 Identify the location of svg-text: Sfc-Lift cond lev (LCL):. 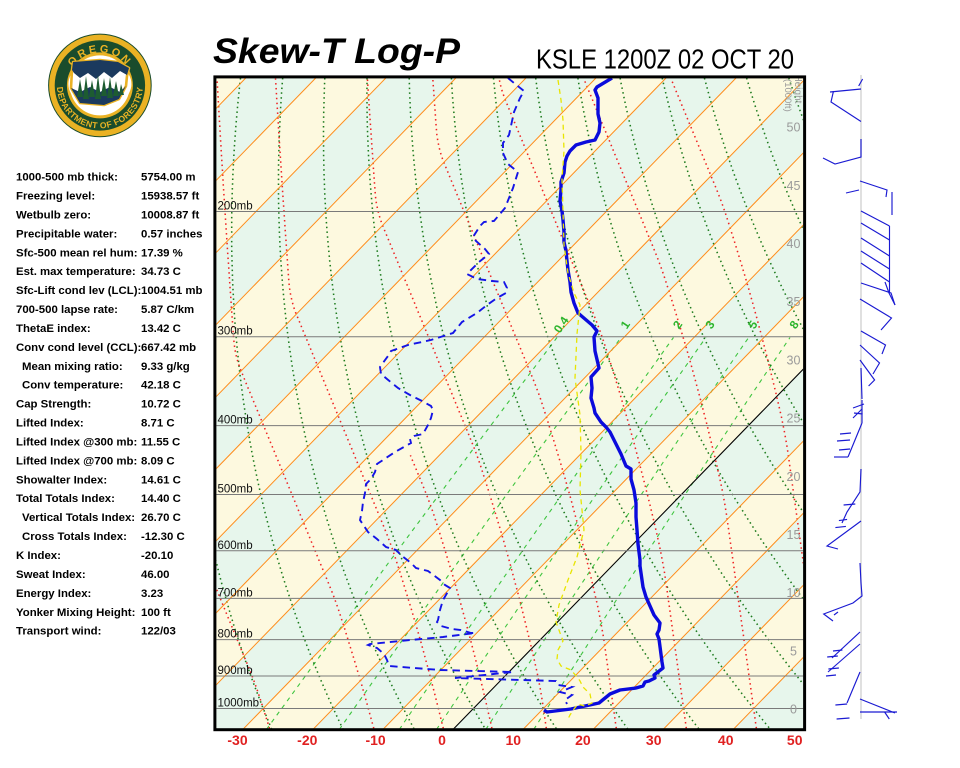
(78, 291).